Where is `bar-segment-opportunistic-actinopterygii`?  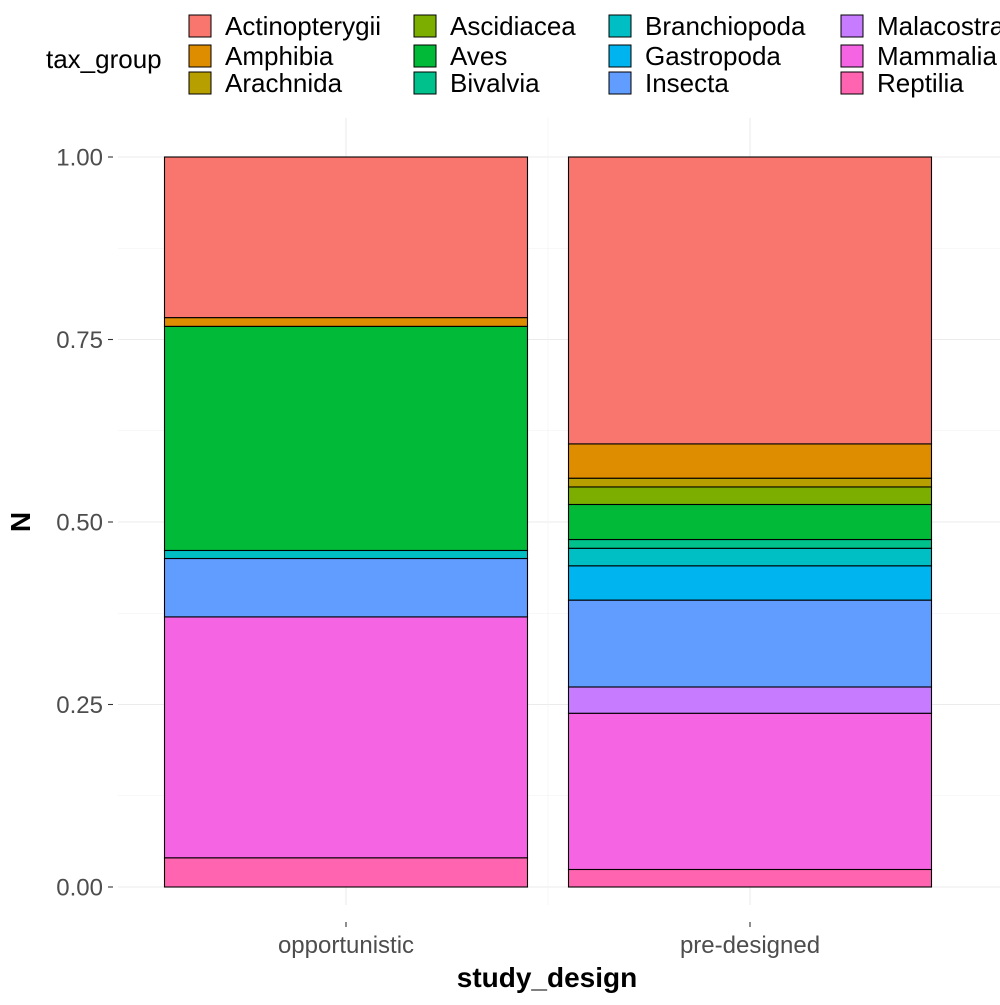
bar-segment-opportunistic-actinopterygii is located at coordinates (346, 237).